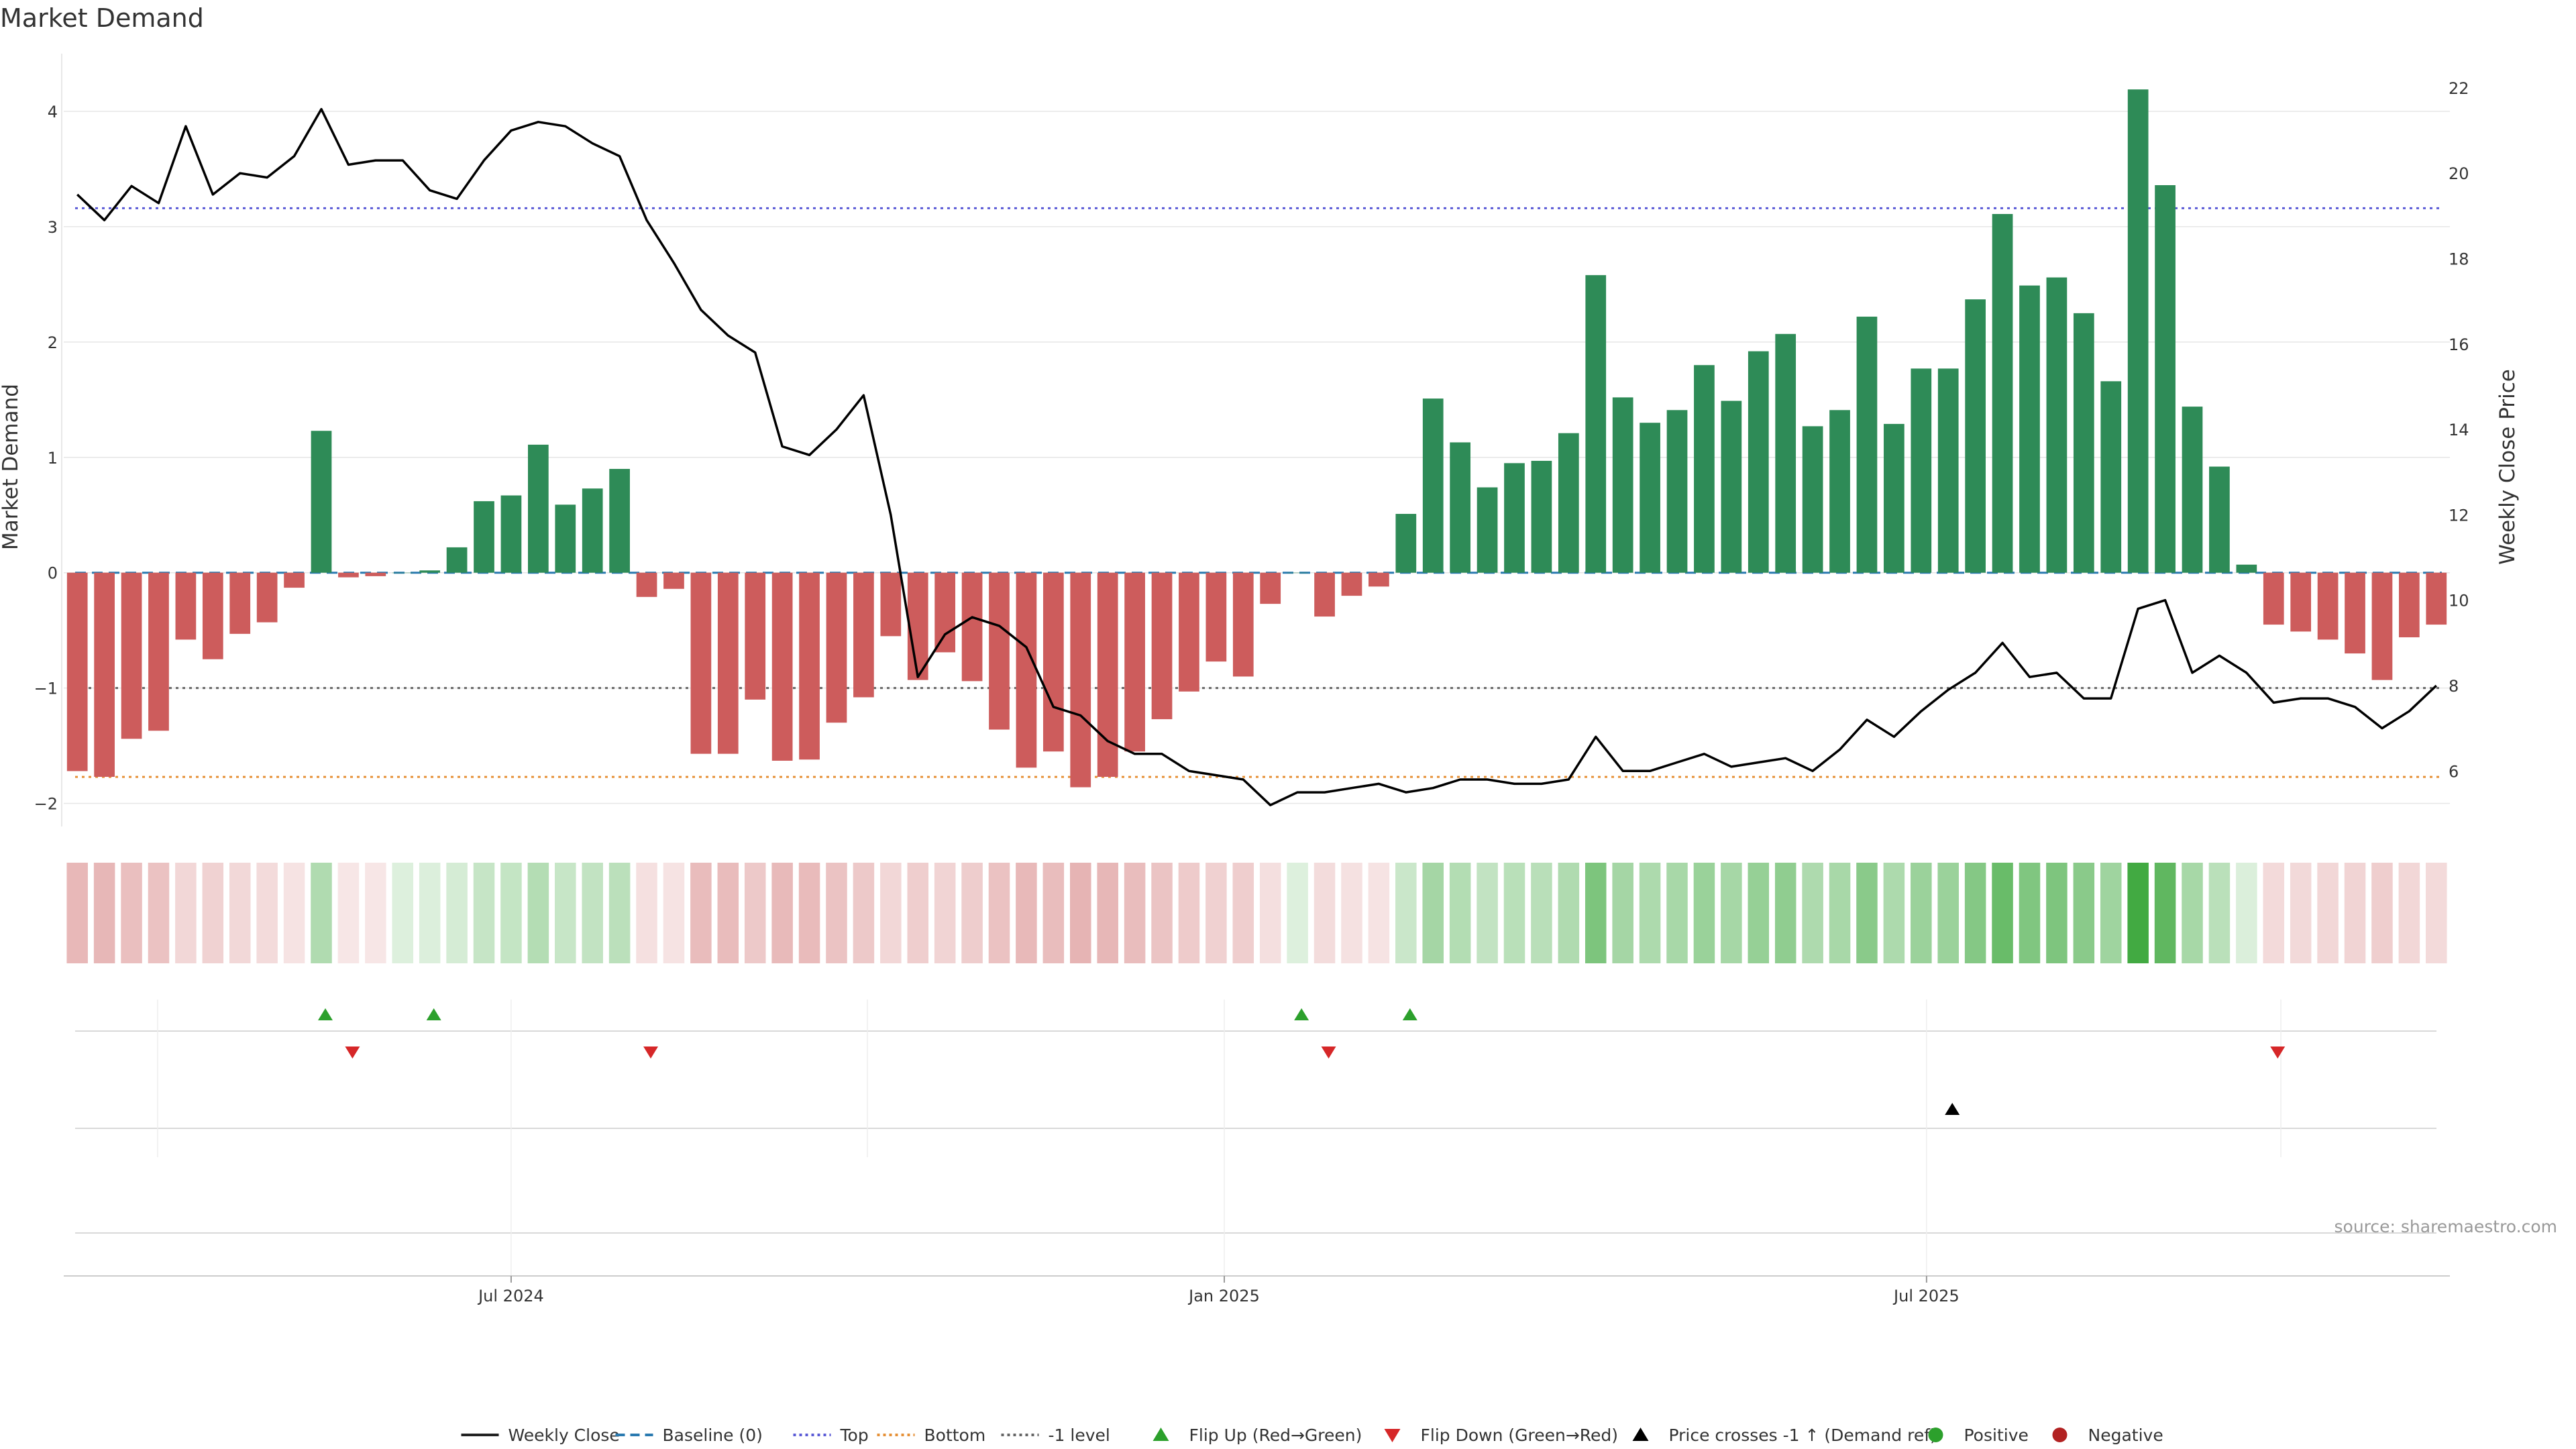  I want to click on legend-item: Weekly Close, so click(540, 1435).